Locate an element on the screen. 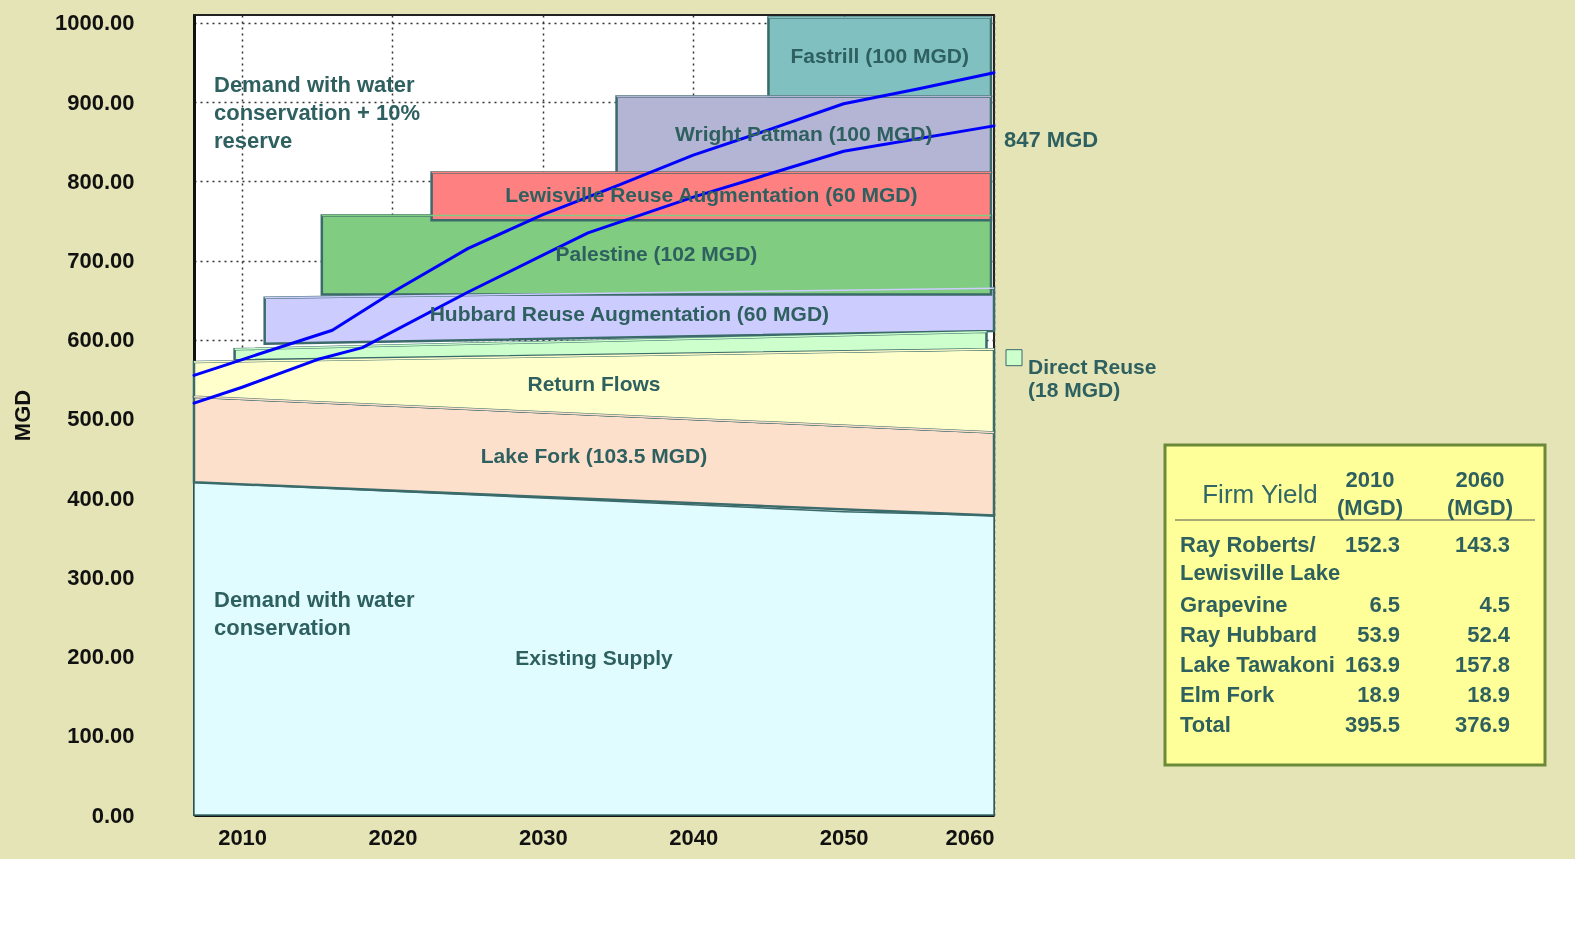  y-tick-label: 300.00 is located at coordinates (101, 577).